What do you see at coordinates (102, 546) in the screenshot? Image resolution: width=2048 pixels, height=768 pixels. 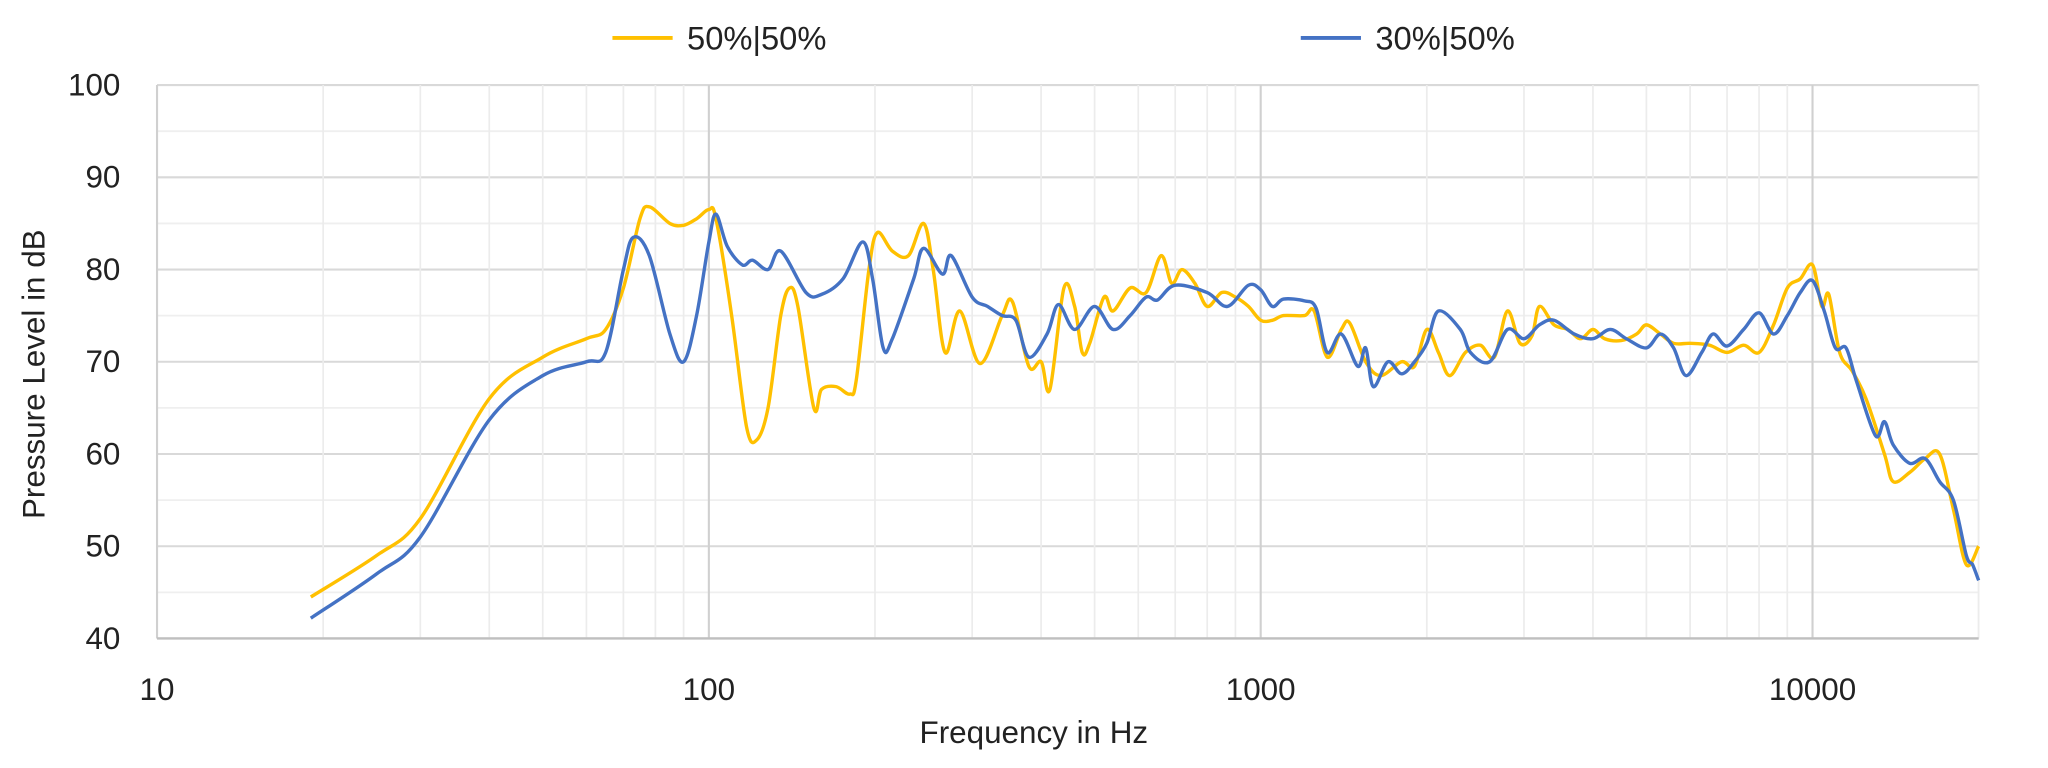 I see `y-tick-label: 50` at bounding box center [102, 546].